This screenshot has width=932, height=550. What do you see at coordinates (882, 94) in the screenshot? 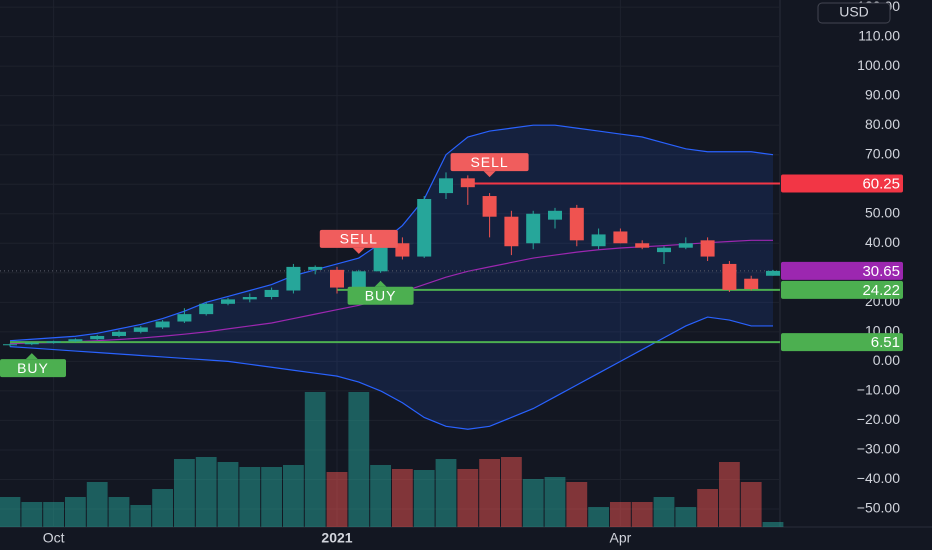
I see `y-tick-label: 90.00` at bounding box center [882, 94].